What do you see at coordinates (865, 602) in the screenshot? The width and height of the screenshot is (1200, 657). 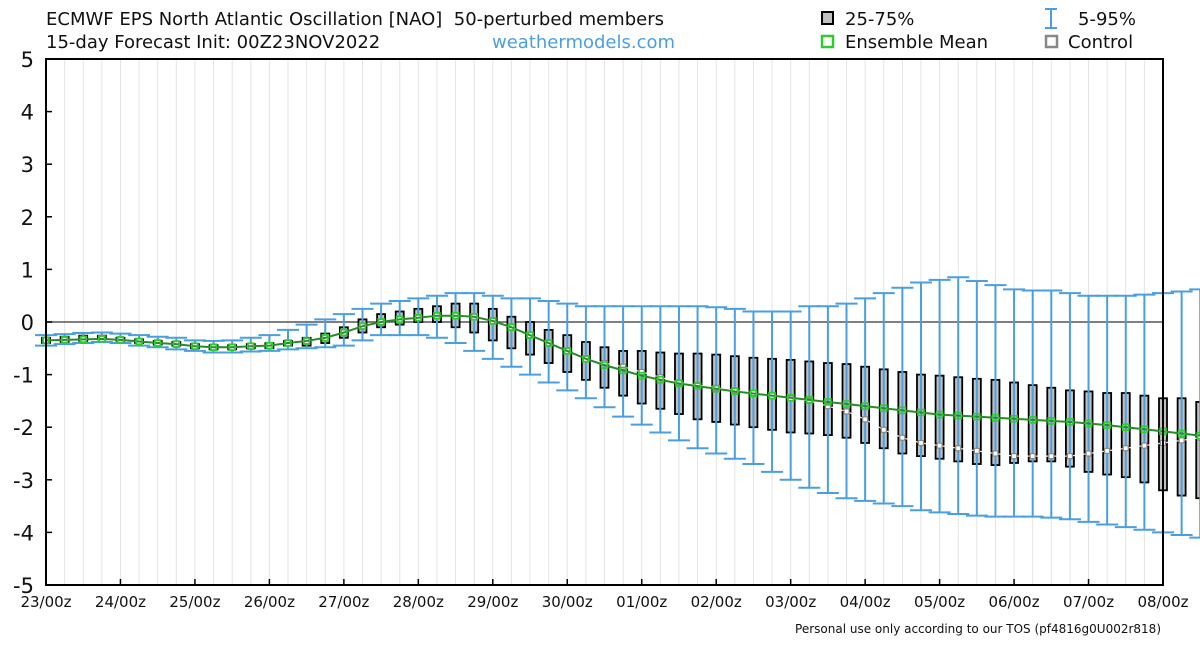 I see `x-tick-label: 04/00z` at bounding box center [865, 602].